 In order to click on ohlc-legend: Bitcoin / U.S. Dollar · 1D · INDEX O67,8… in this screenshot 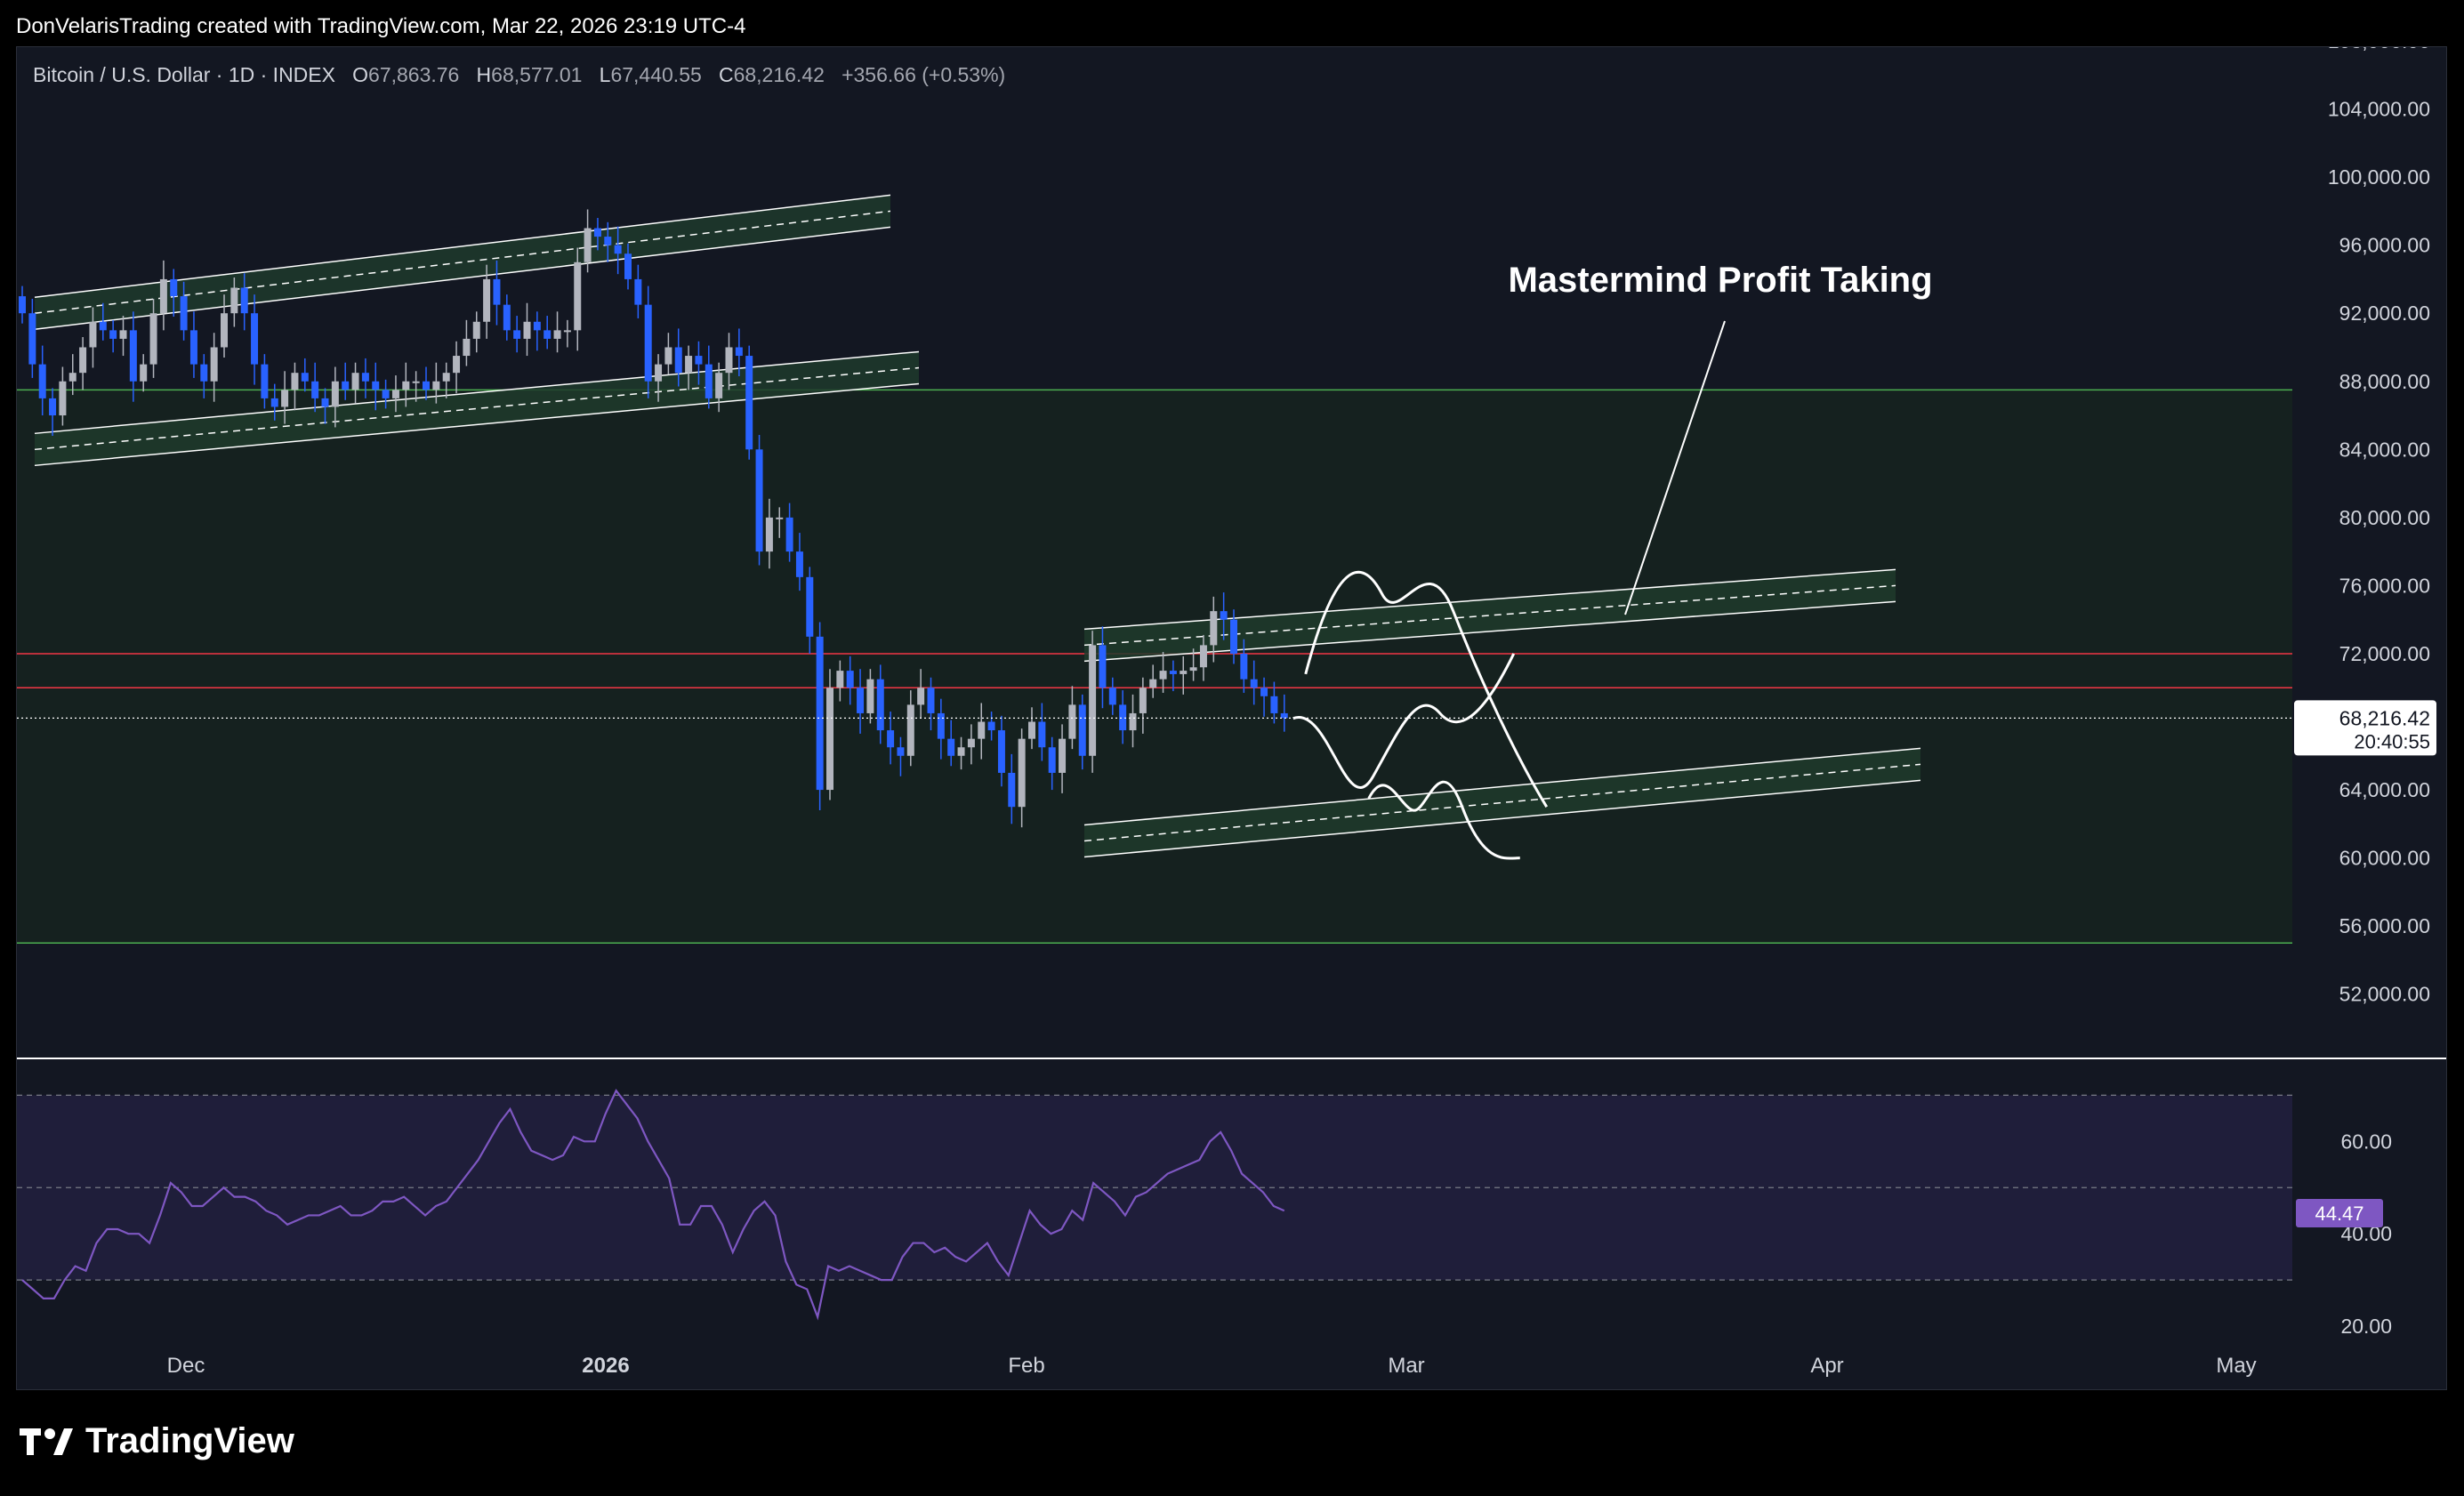, I will do `click(519, 75)`.